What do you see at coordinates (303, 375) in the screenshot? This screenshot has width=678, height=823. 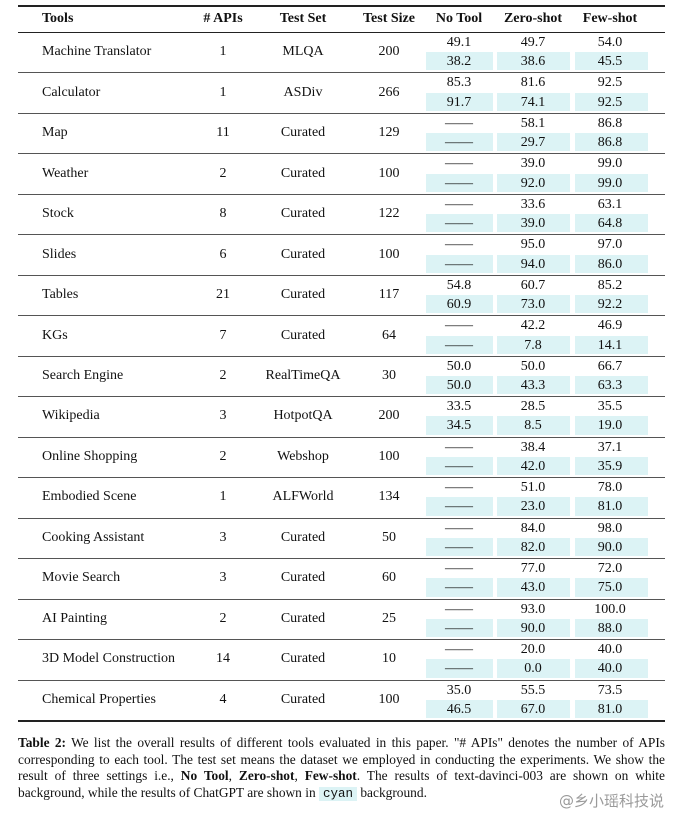 I see `cell: RealTimeQA` at bounding box center [303, 375].